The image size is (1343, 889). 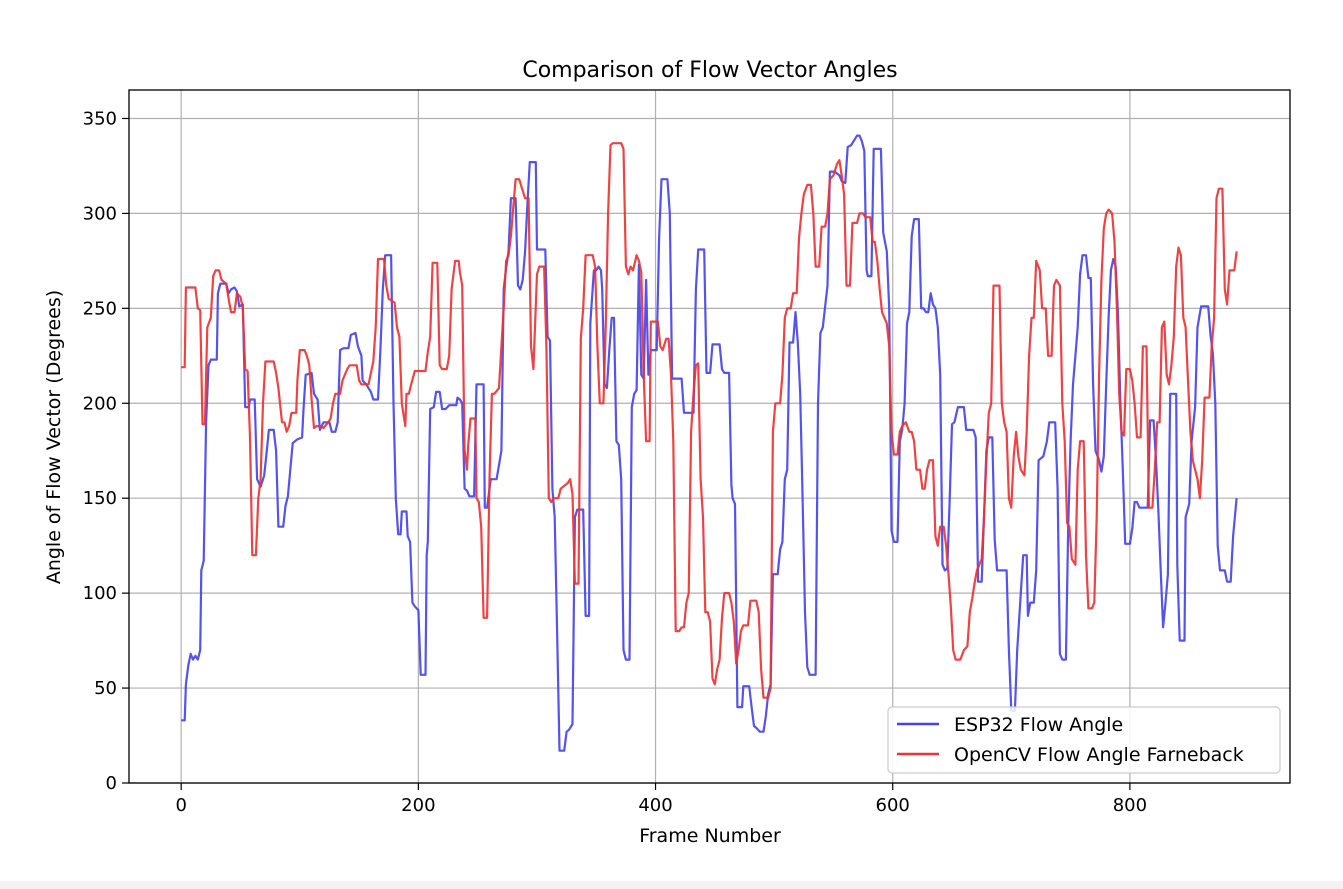 What do you see at coordinates (105, 688) in the screenshot?
I see `y-tick-label: 50` at bounding box center [105, 688].